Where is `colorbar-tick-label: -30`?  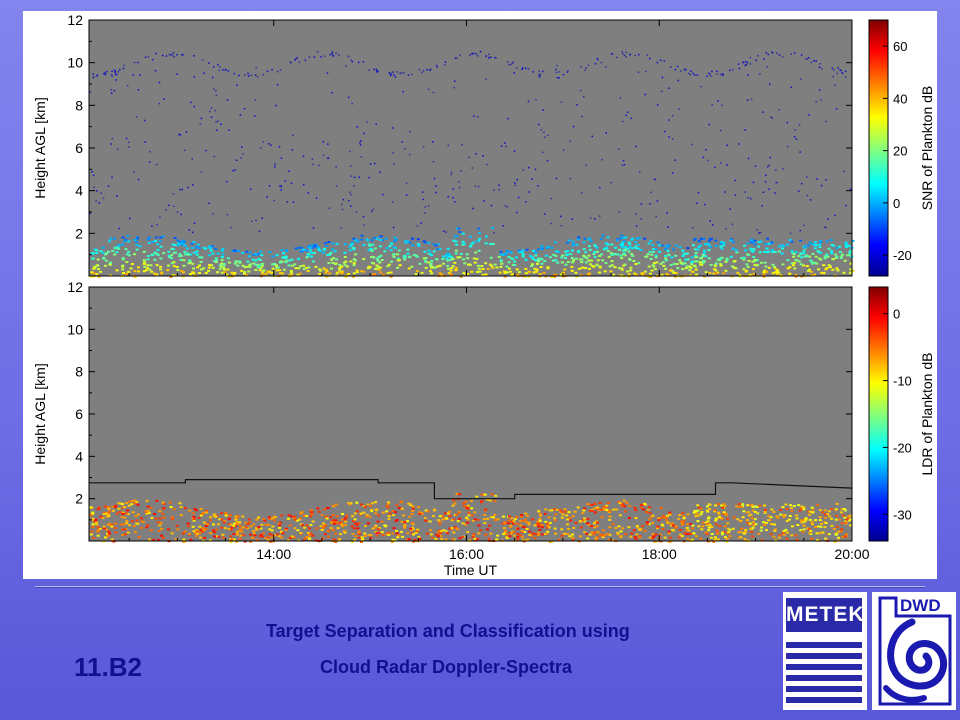
colorbar-tick-label: -30 is located at coordinates (902, 514).